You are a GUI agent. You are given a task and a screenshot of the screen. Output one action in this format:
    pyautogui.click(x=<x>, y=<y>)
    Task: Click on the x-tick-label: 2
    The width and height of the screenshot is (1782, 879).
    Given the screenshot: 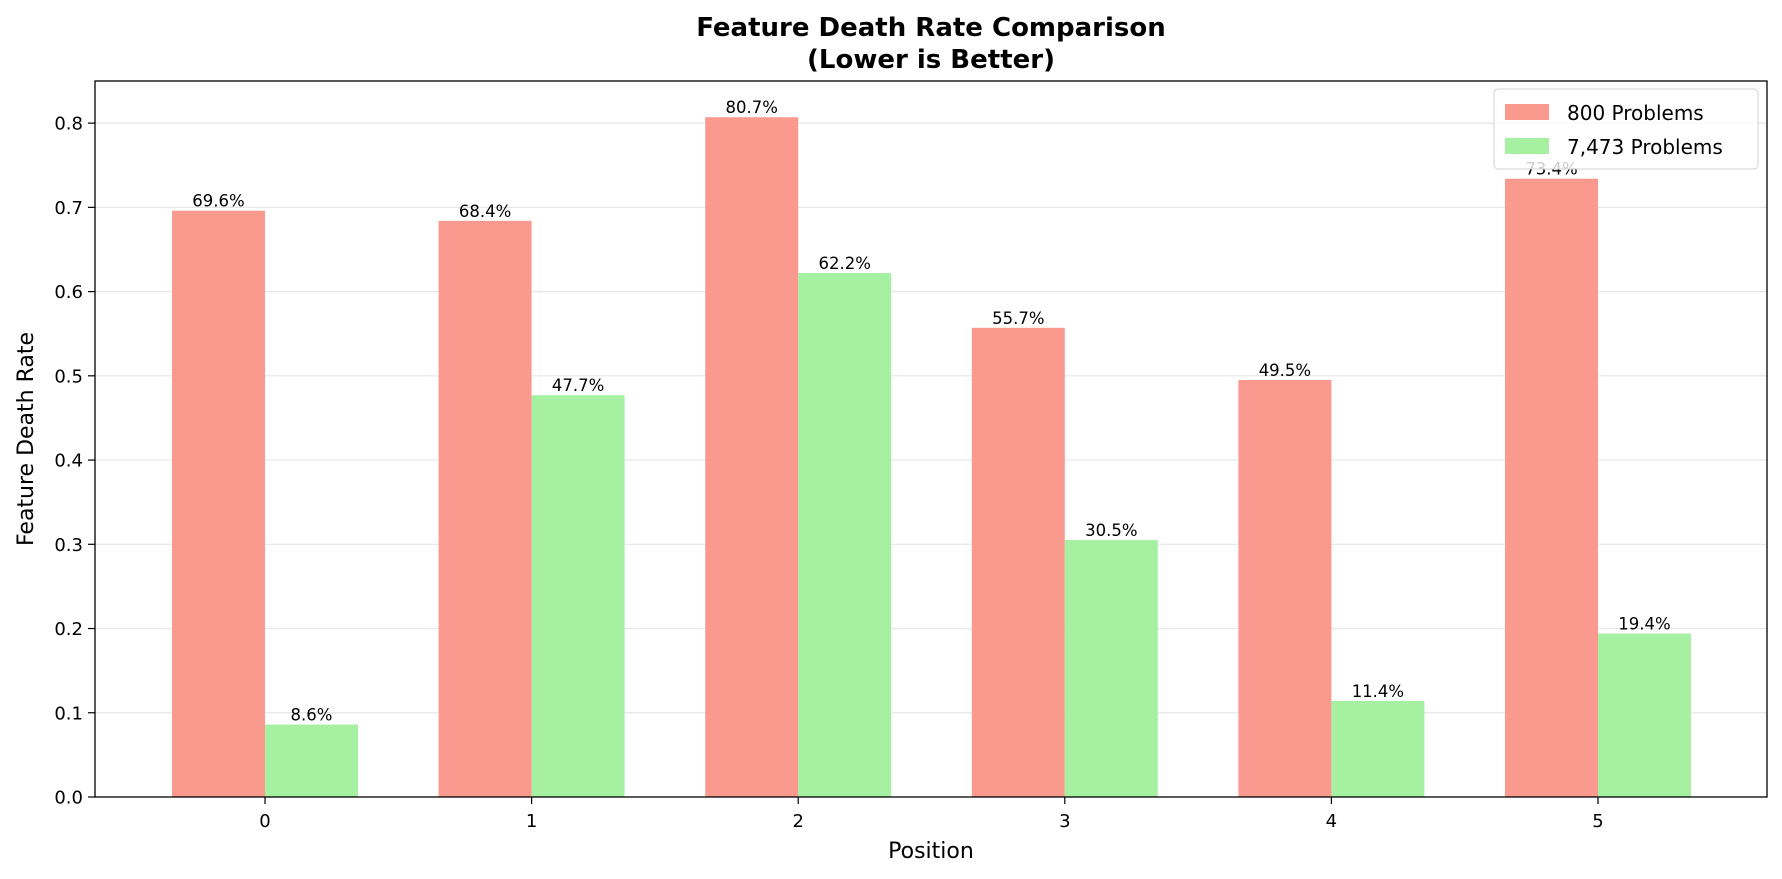 What is the action you would take?
    pyautogui.click(x=797, y=821)
    